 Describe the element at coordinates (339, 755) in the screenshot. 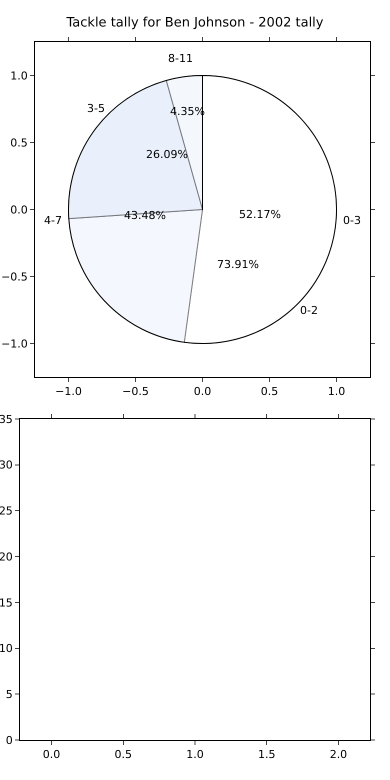

I see `x-tick-label: 2.0` at that location.